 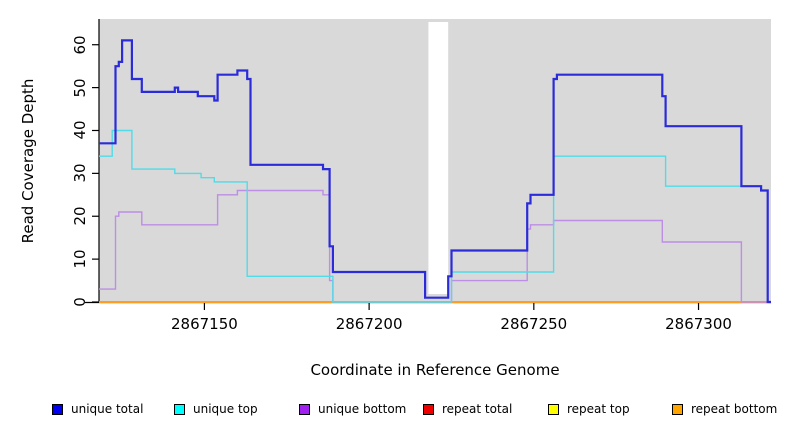 I want to click on legend-item-repeat-bottom: repeat bottom, so click(x=724, y=409).